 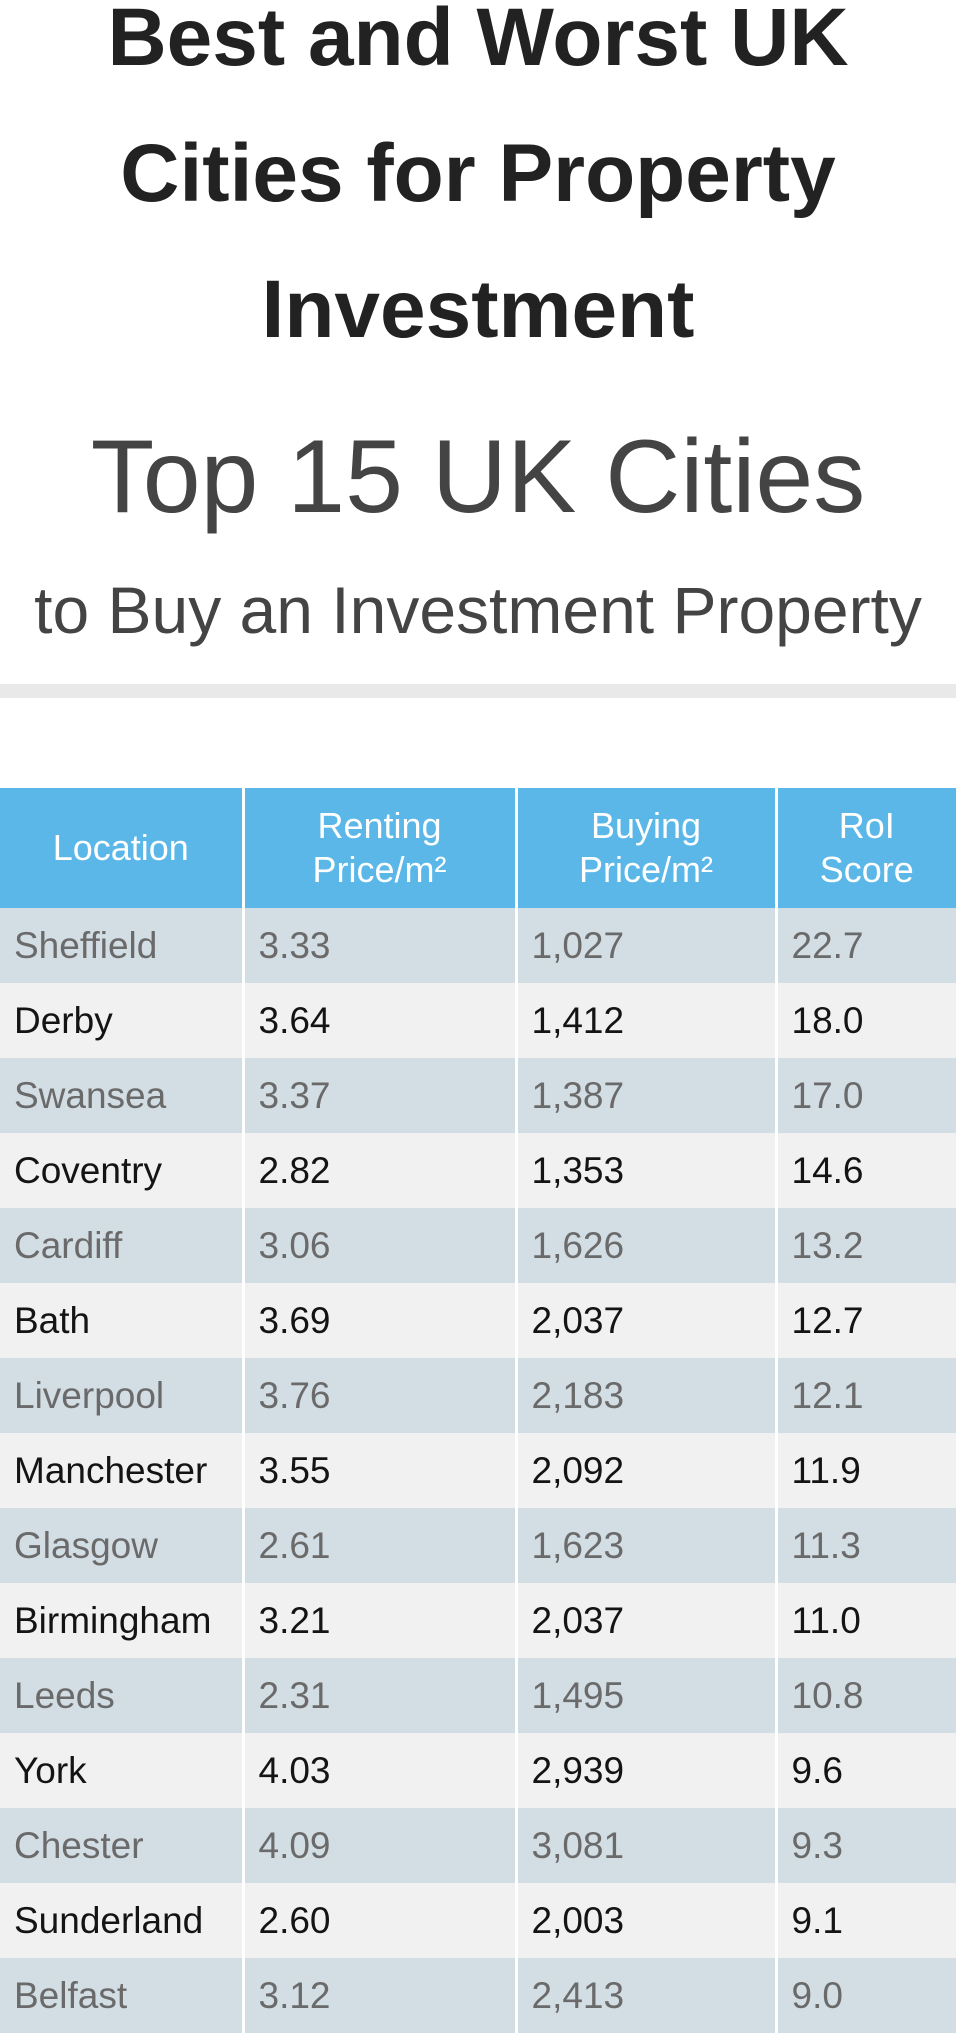 I want to click on table-cell-location: Liverpool, so click(x=122, y=1395).